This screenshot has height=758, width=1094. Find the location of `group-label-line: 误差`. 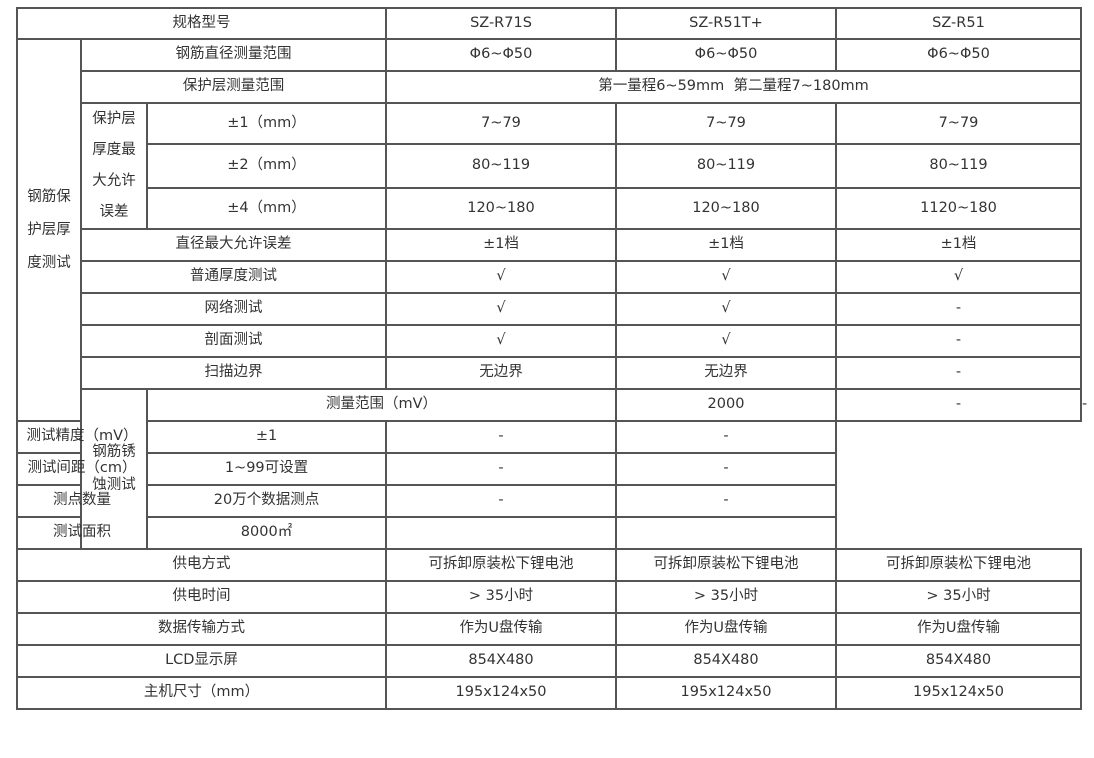

group-label-line: 误差 is located at coordinates (114, 212).